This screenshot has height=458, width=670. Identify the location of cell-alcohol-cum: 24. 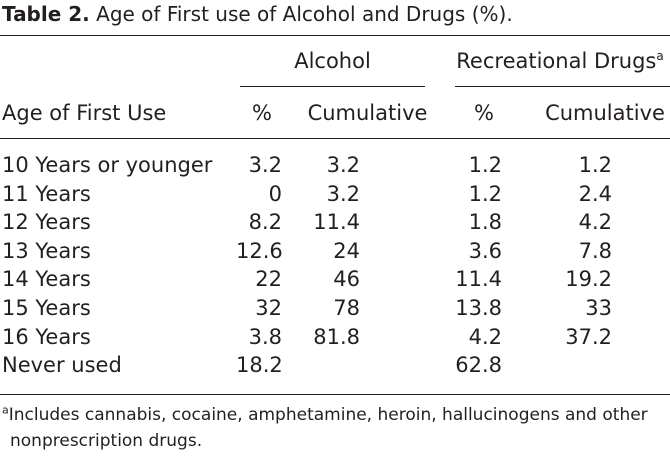
(346, 251).